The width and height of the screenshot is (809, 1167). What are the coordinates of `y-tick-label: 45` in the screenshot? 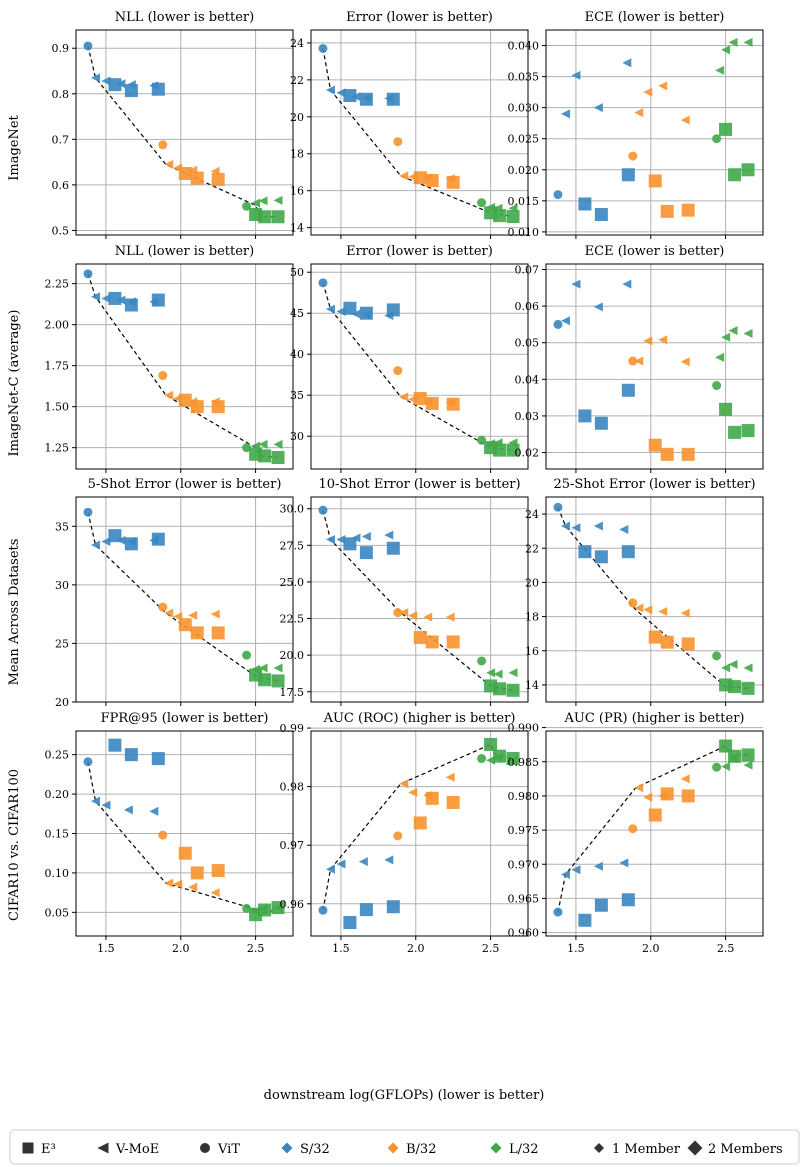 It's located at (297, 313).